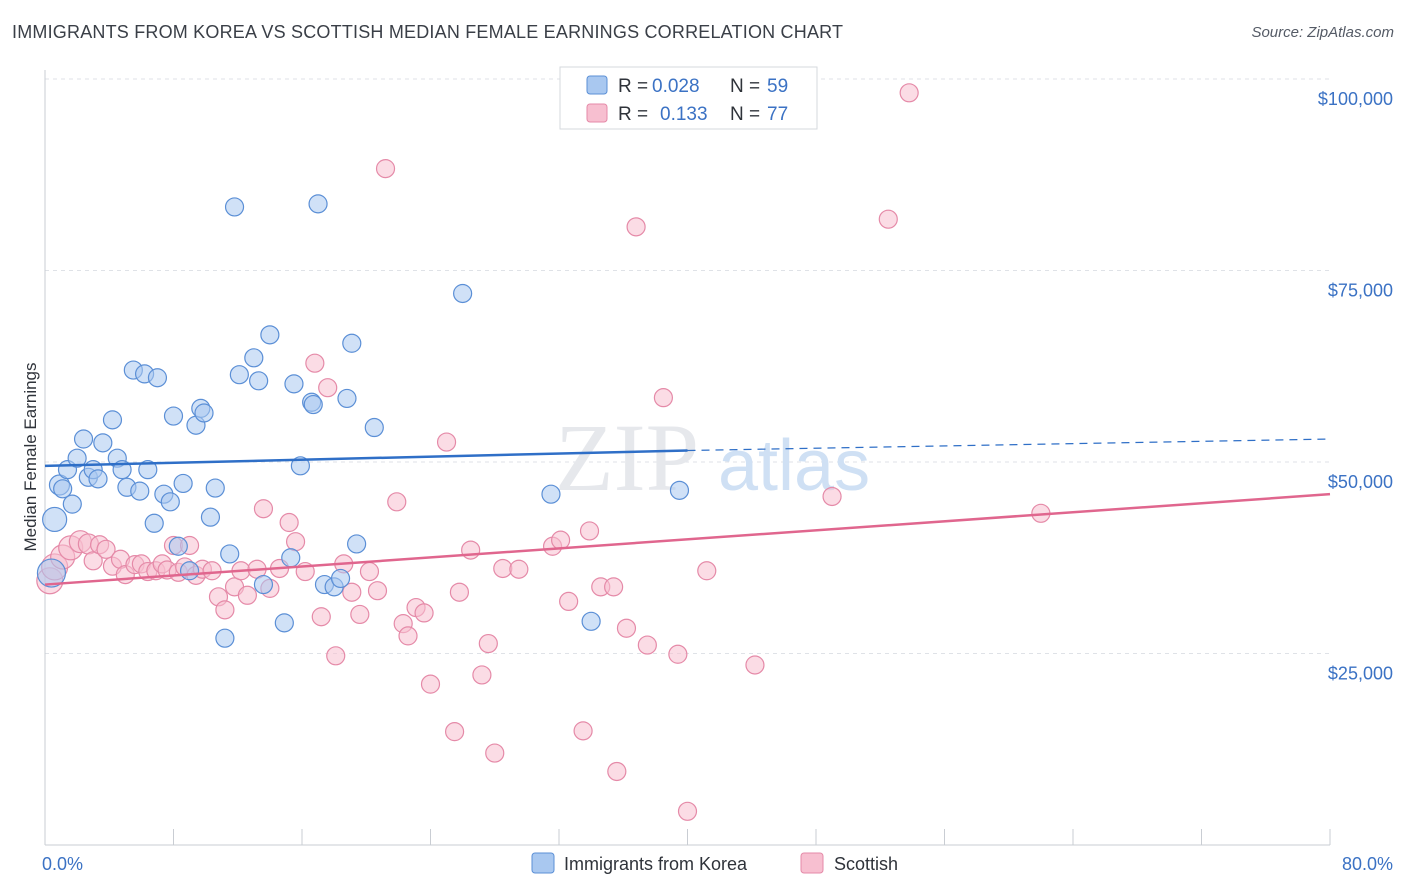 Image resolution: width=1406 pixels, height=892 pixels. I want to click on y-tick-label: $50,000, so click(1360, 482).